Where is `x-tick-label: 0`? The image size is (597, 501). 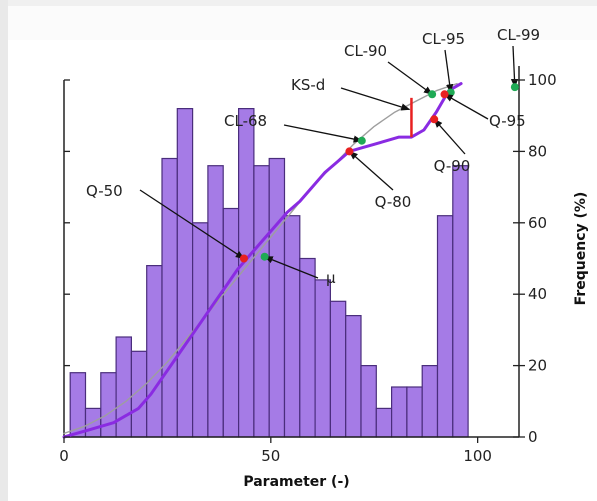 x-tick-label: 0 is located at coordinates (64, 456).